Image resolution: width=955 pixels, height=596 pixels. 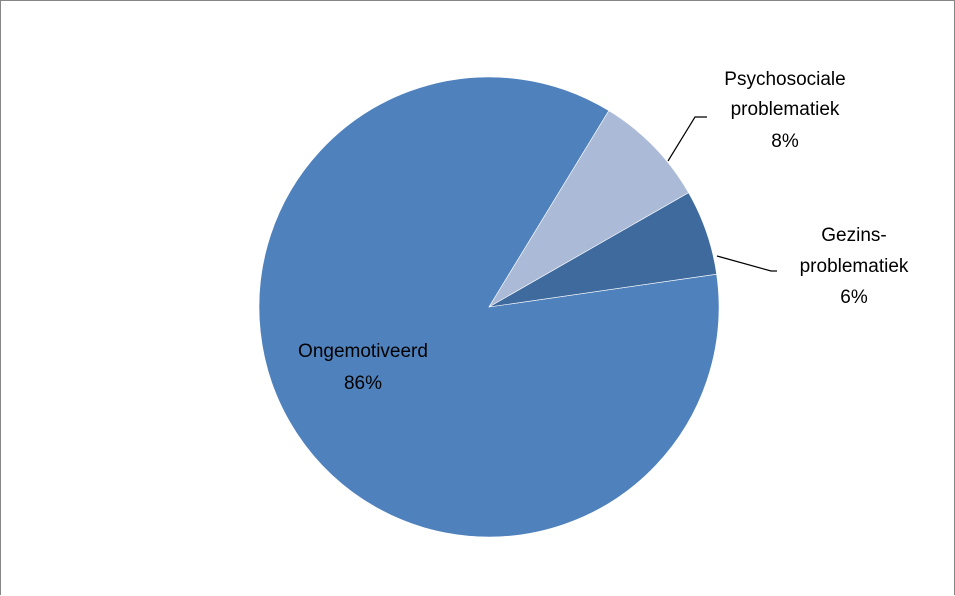 What do you see at coordinates (363, 351) in the screenshot?
I see `label-ongemotiveerd: Ongemotiveerd` at bounding box center [363, 351].